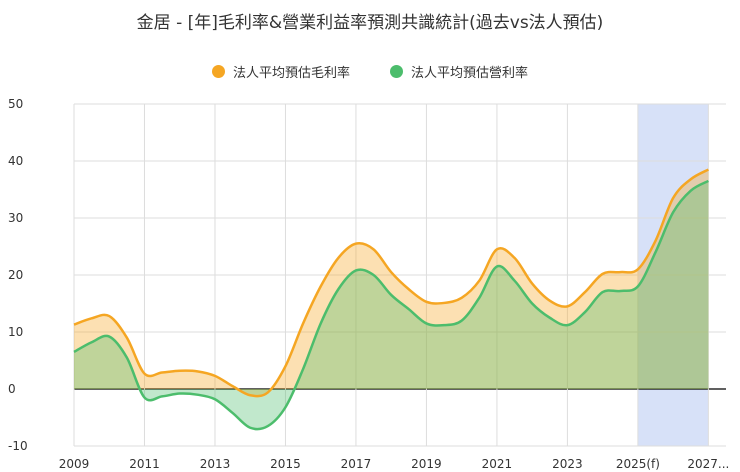  Describe the element at coordinates (215, 464) in the screenshot. I see `x-tick-label: 2013` at that location.